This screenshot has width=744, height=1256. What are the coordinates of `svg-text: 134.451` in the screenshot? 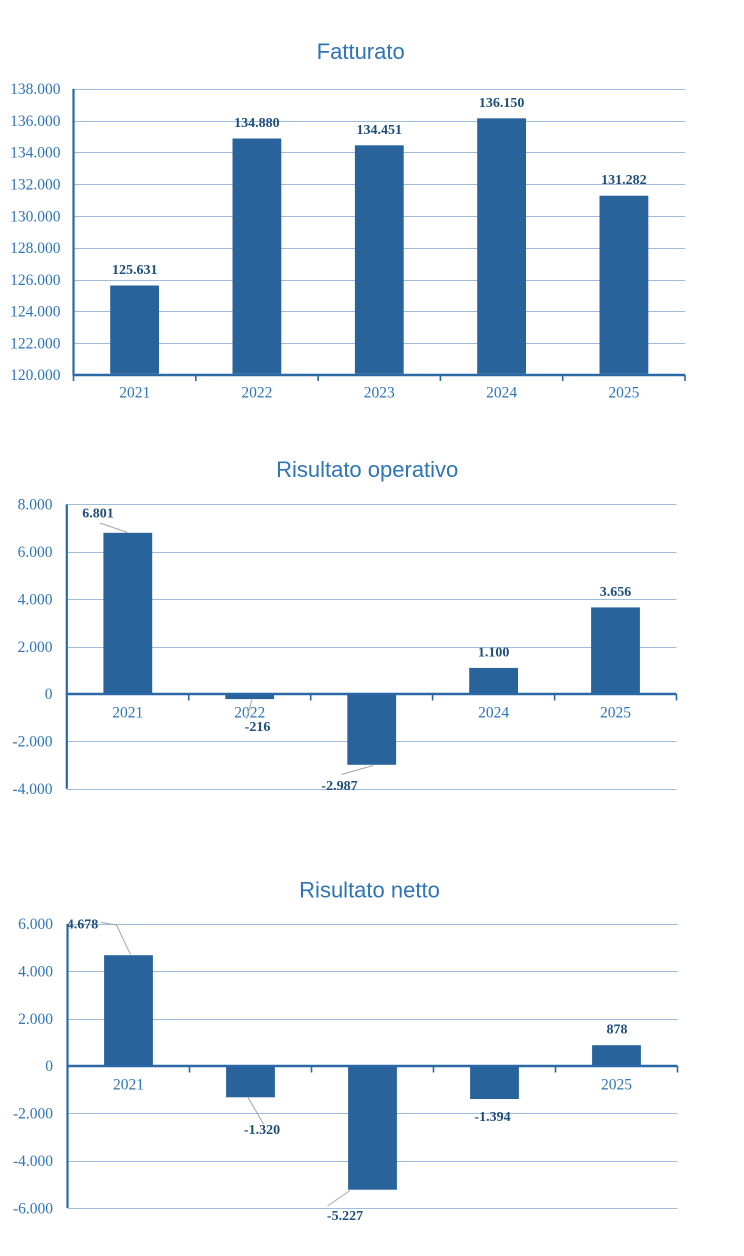 It's located at (379, 130).